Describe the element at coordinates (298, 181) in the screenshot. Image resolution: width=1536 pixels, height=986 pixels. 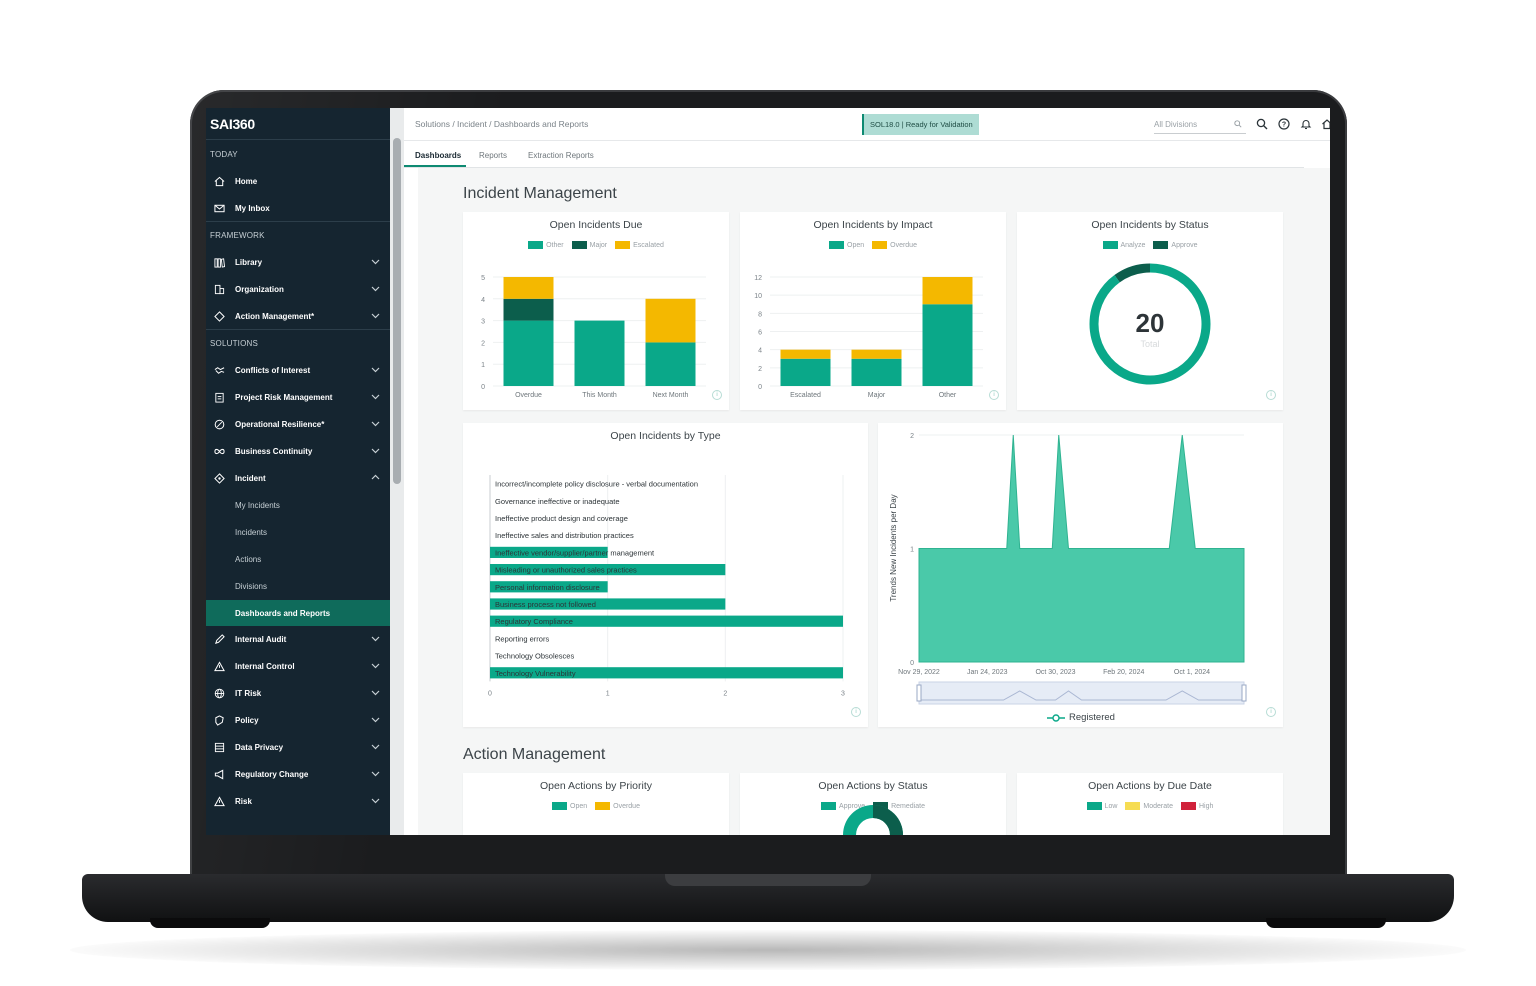
I see `sidebar-item-home: Home` at that location.